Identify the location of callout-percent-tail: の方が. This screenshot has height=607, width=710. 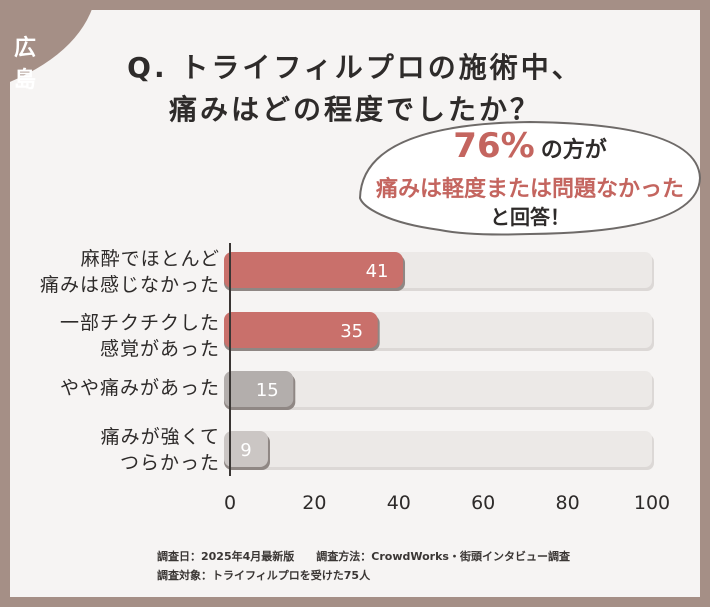
(573, 150).